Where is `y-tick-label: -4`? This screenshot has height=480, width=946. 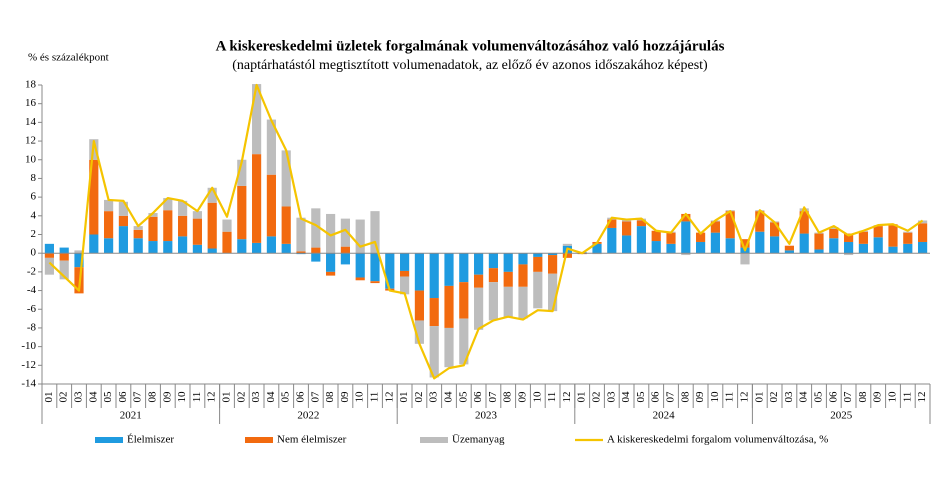
y-tick-label: -4 is located at coordinates (32, 290).